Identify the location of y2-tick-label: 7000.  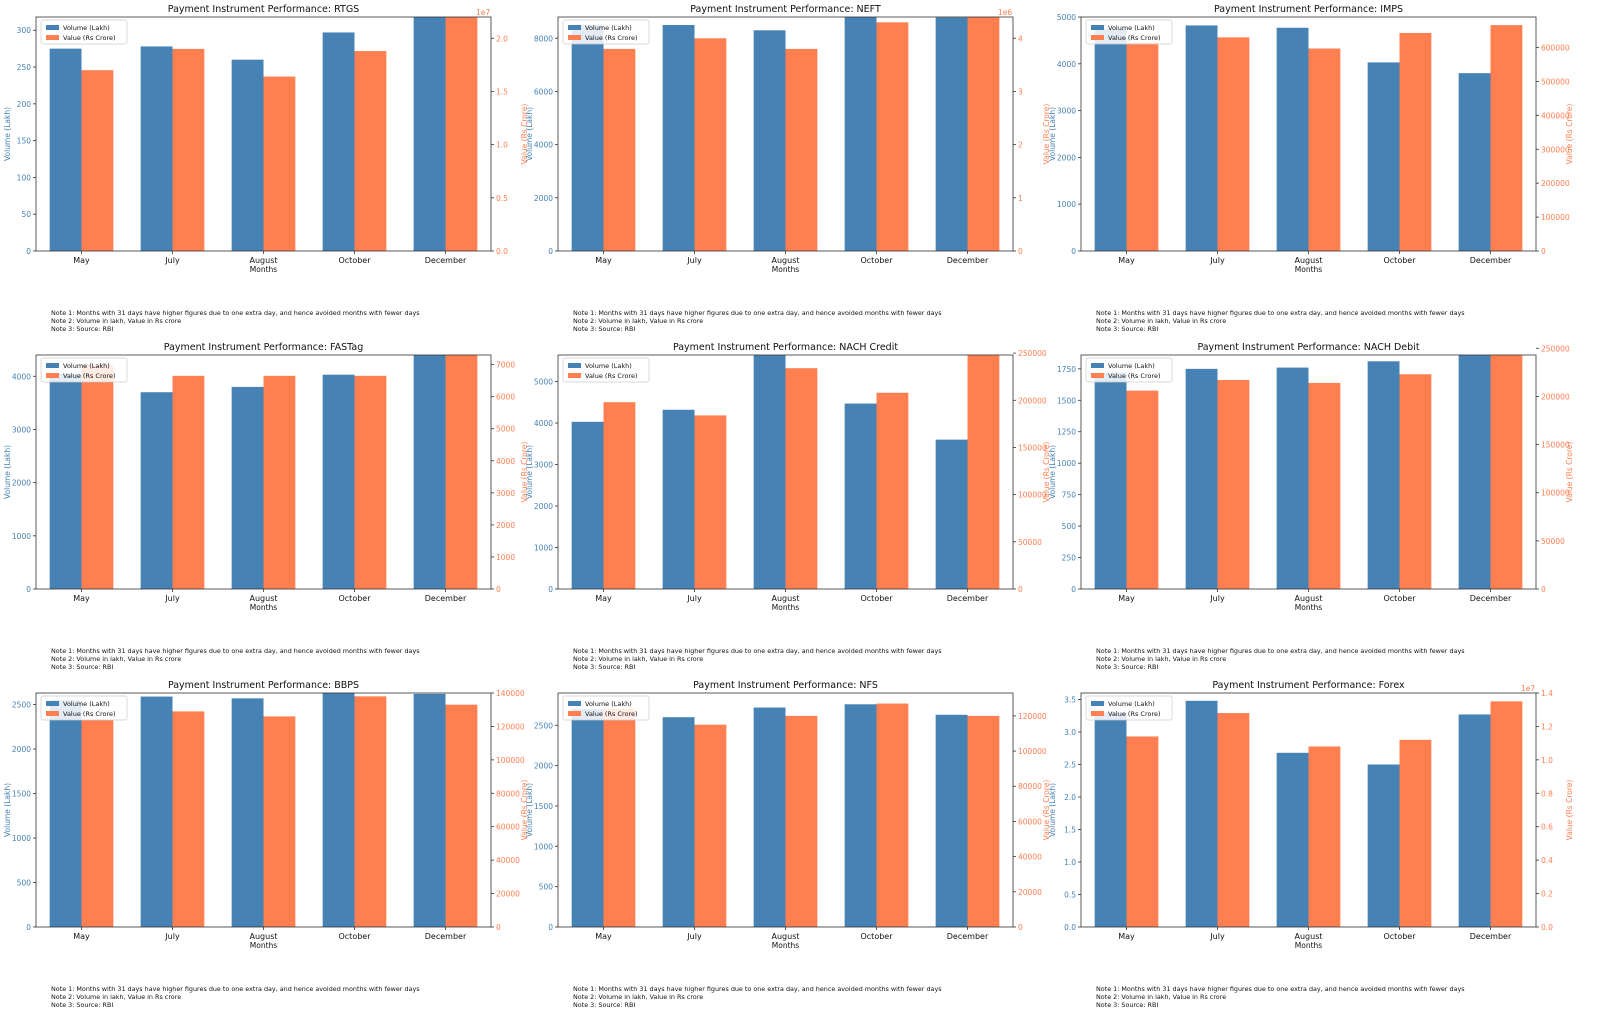
(505, 365).